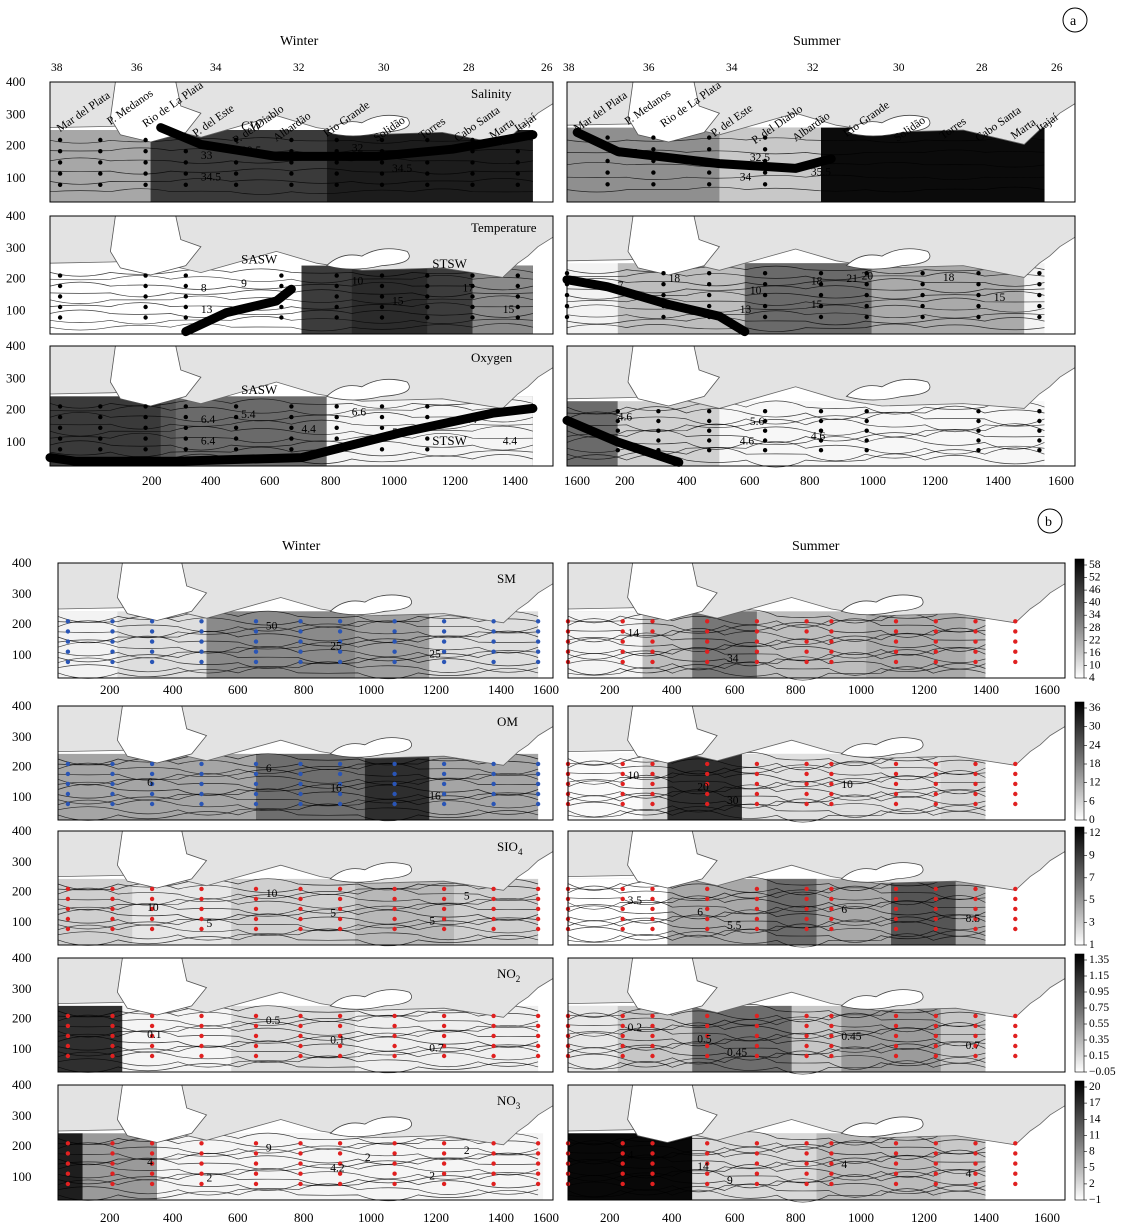 The width and height of the screenshot is (1127, 1228). What do you see at coordinates (336, 789) in the screenshot?
I see `contour-label: 16` at bounding box center [336, 789].